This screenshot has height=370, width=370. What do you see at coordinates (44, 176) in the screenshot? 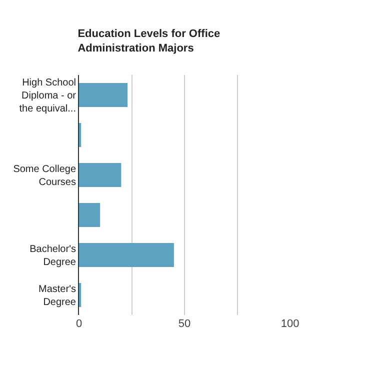
I see `y-tick-label: Some College Courses` at bounding box center [44, 176].